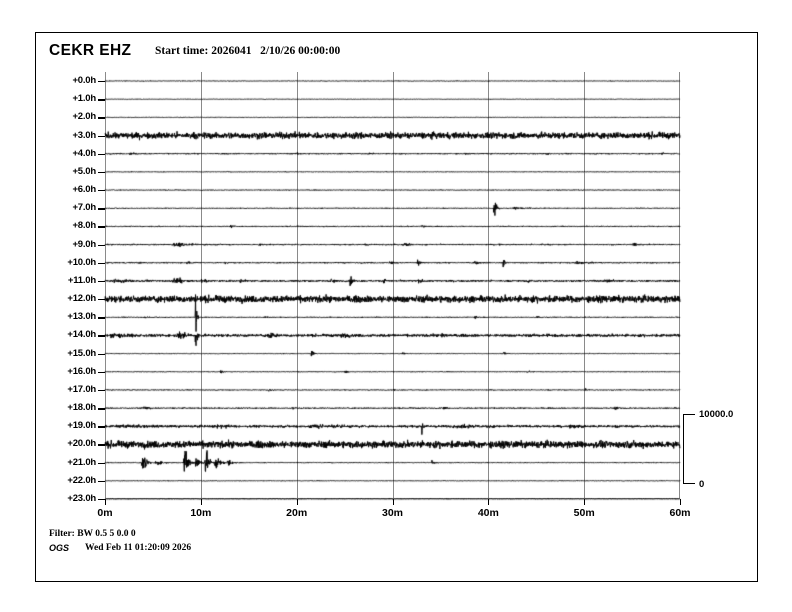  I want to click on y-axis-tick-label: +1.0h, so click(84, 99).